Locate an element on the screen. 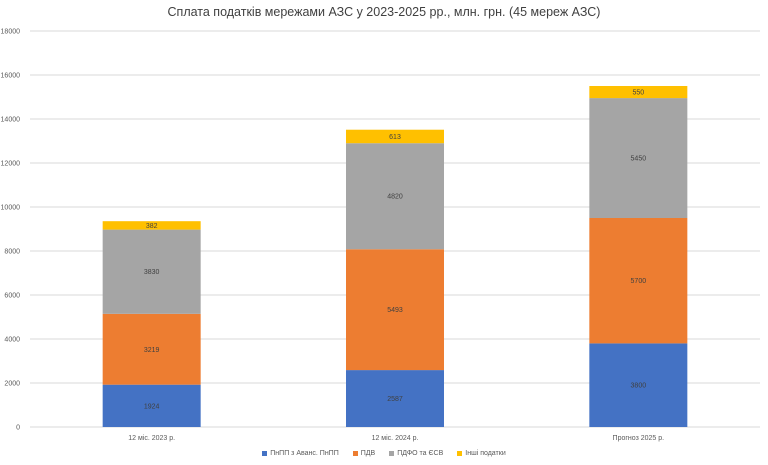 The width and height of the screenshot is (768, 465). y-tick-label: 8000 is located at coordinates (12, 252).